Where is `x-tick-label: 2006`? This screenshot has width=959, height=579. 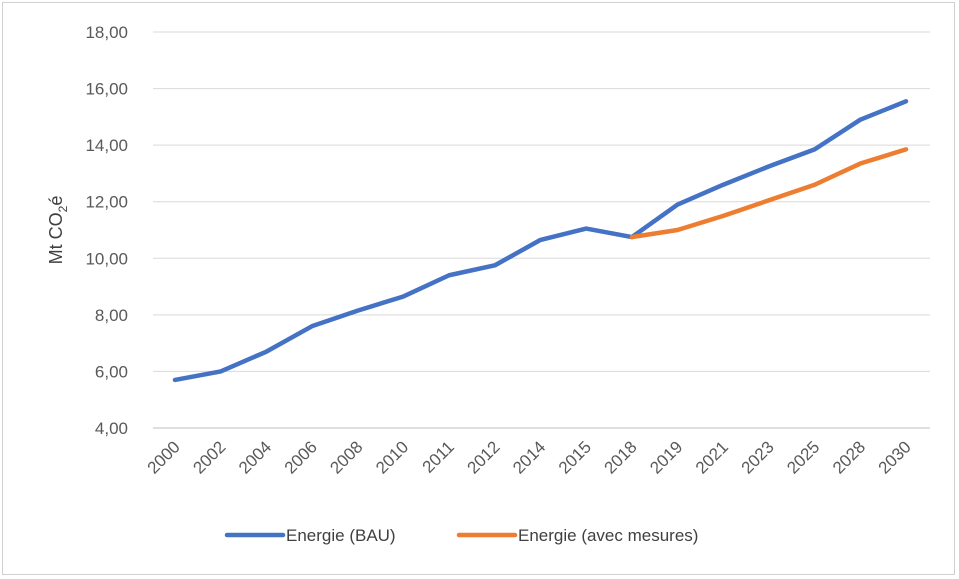
x-tick-label: 2006 is located at coordinates (301, 457).